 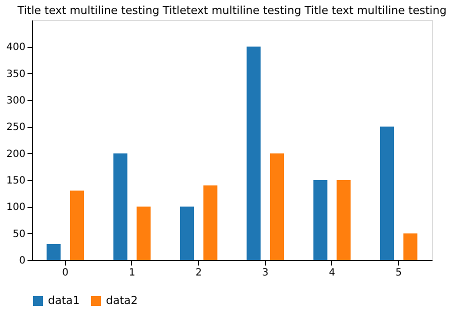 What do you see at coordinates (19, 234) in the screenshot?
I see `y-tick-label: 50` at bounding box center [19, 234].